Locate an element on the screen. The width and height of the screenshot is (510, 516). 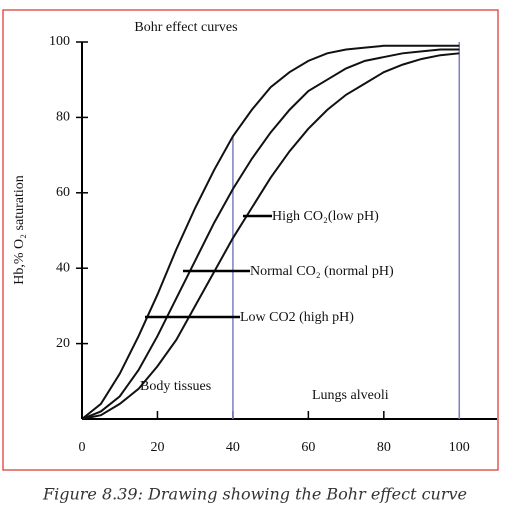
y-tick-label: 100 is located at coordinates (59, 41).